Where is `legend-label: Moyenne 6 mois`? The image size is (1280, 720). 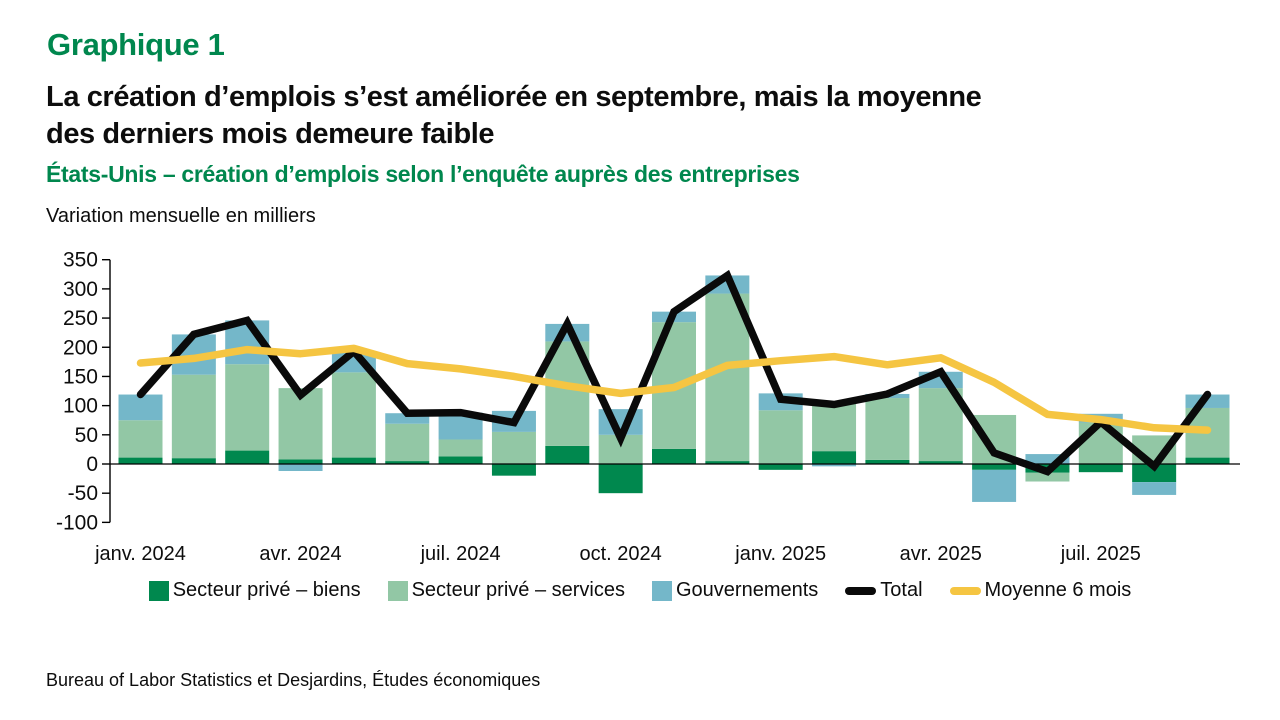 legend-label: Moyenne 6 mois is located at coordinates (1058, 590).